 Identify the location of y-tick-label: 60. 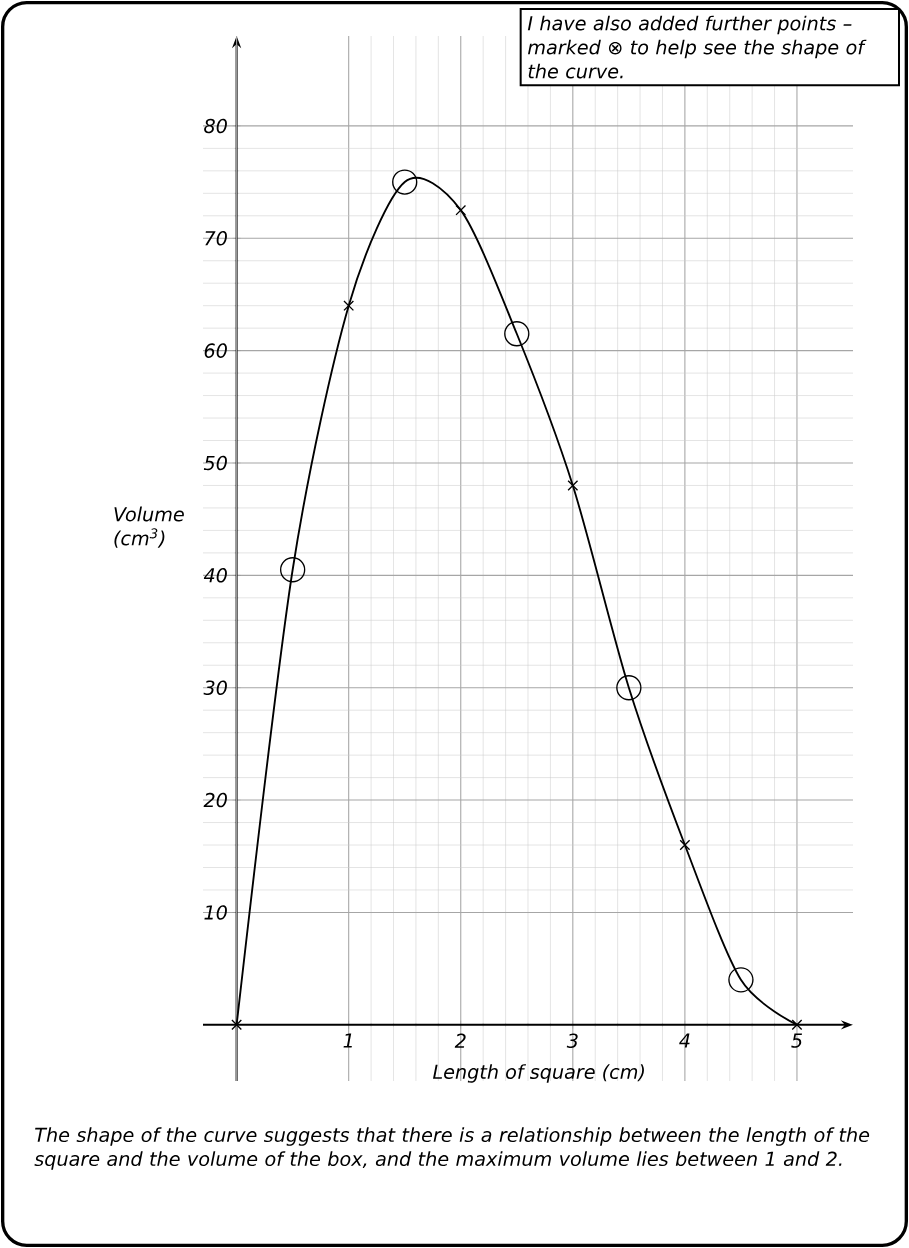
(215, 350).